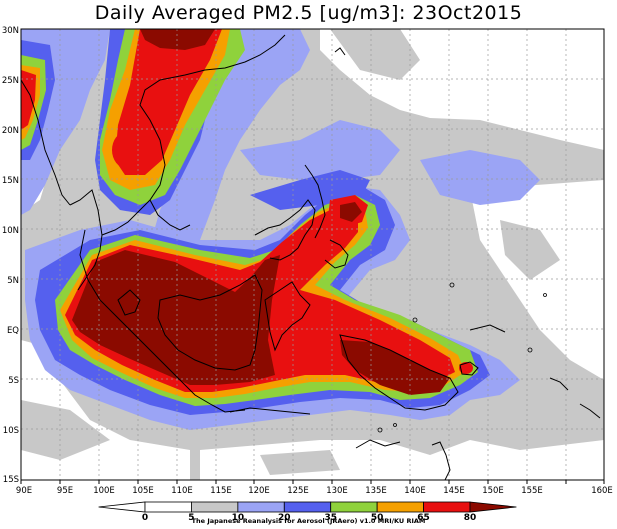  Describe the element at coordinates (423, 518) in the screenshot. I see `colorbar-tick-label: 65` at that location.